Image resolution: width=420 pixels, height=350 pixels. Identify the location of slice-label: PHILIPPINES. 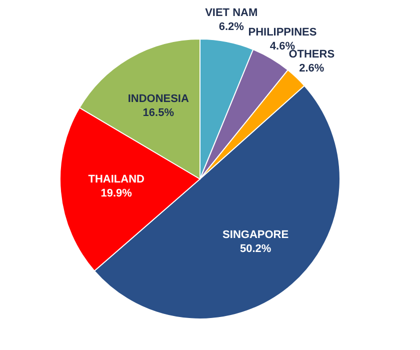
(282, 32).